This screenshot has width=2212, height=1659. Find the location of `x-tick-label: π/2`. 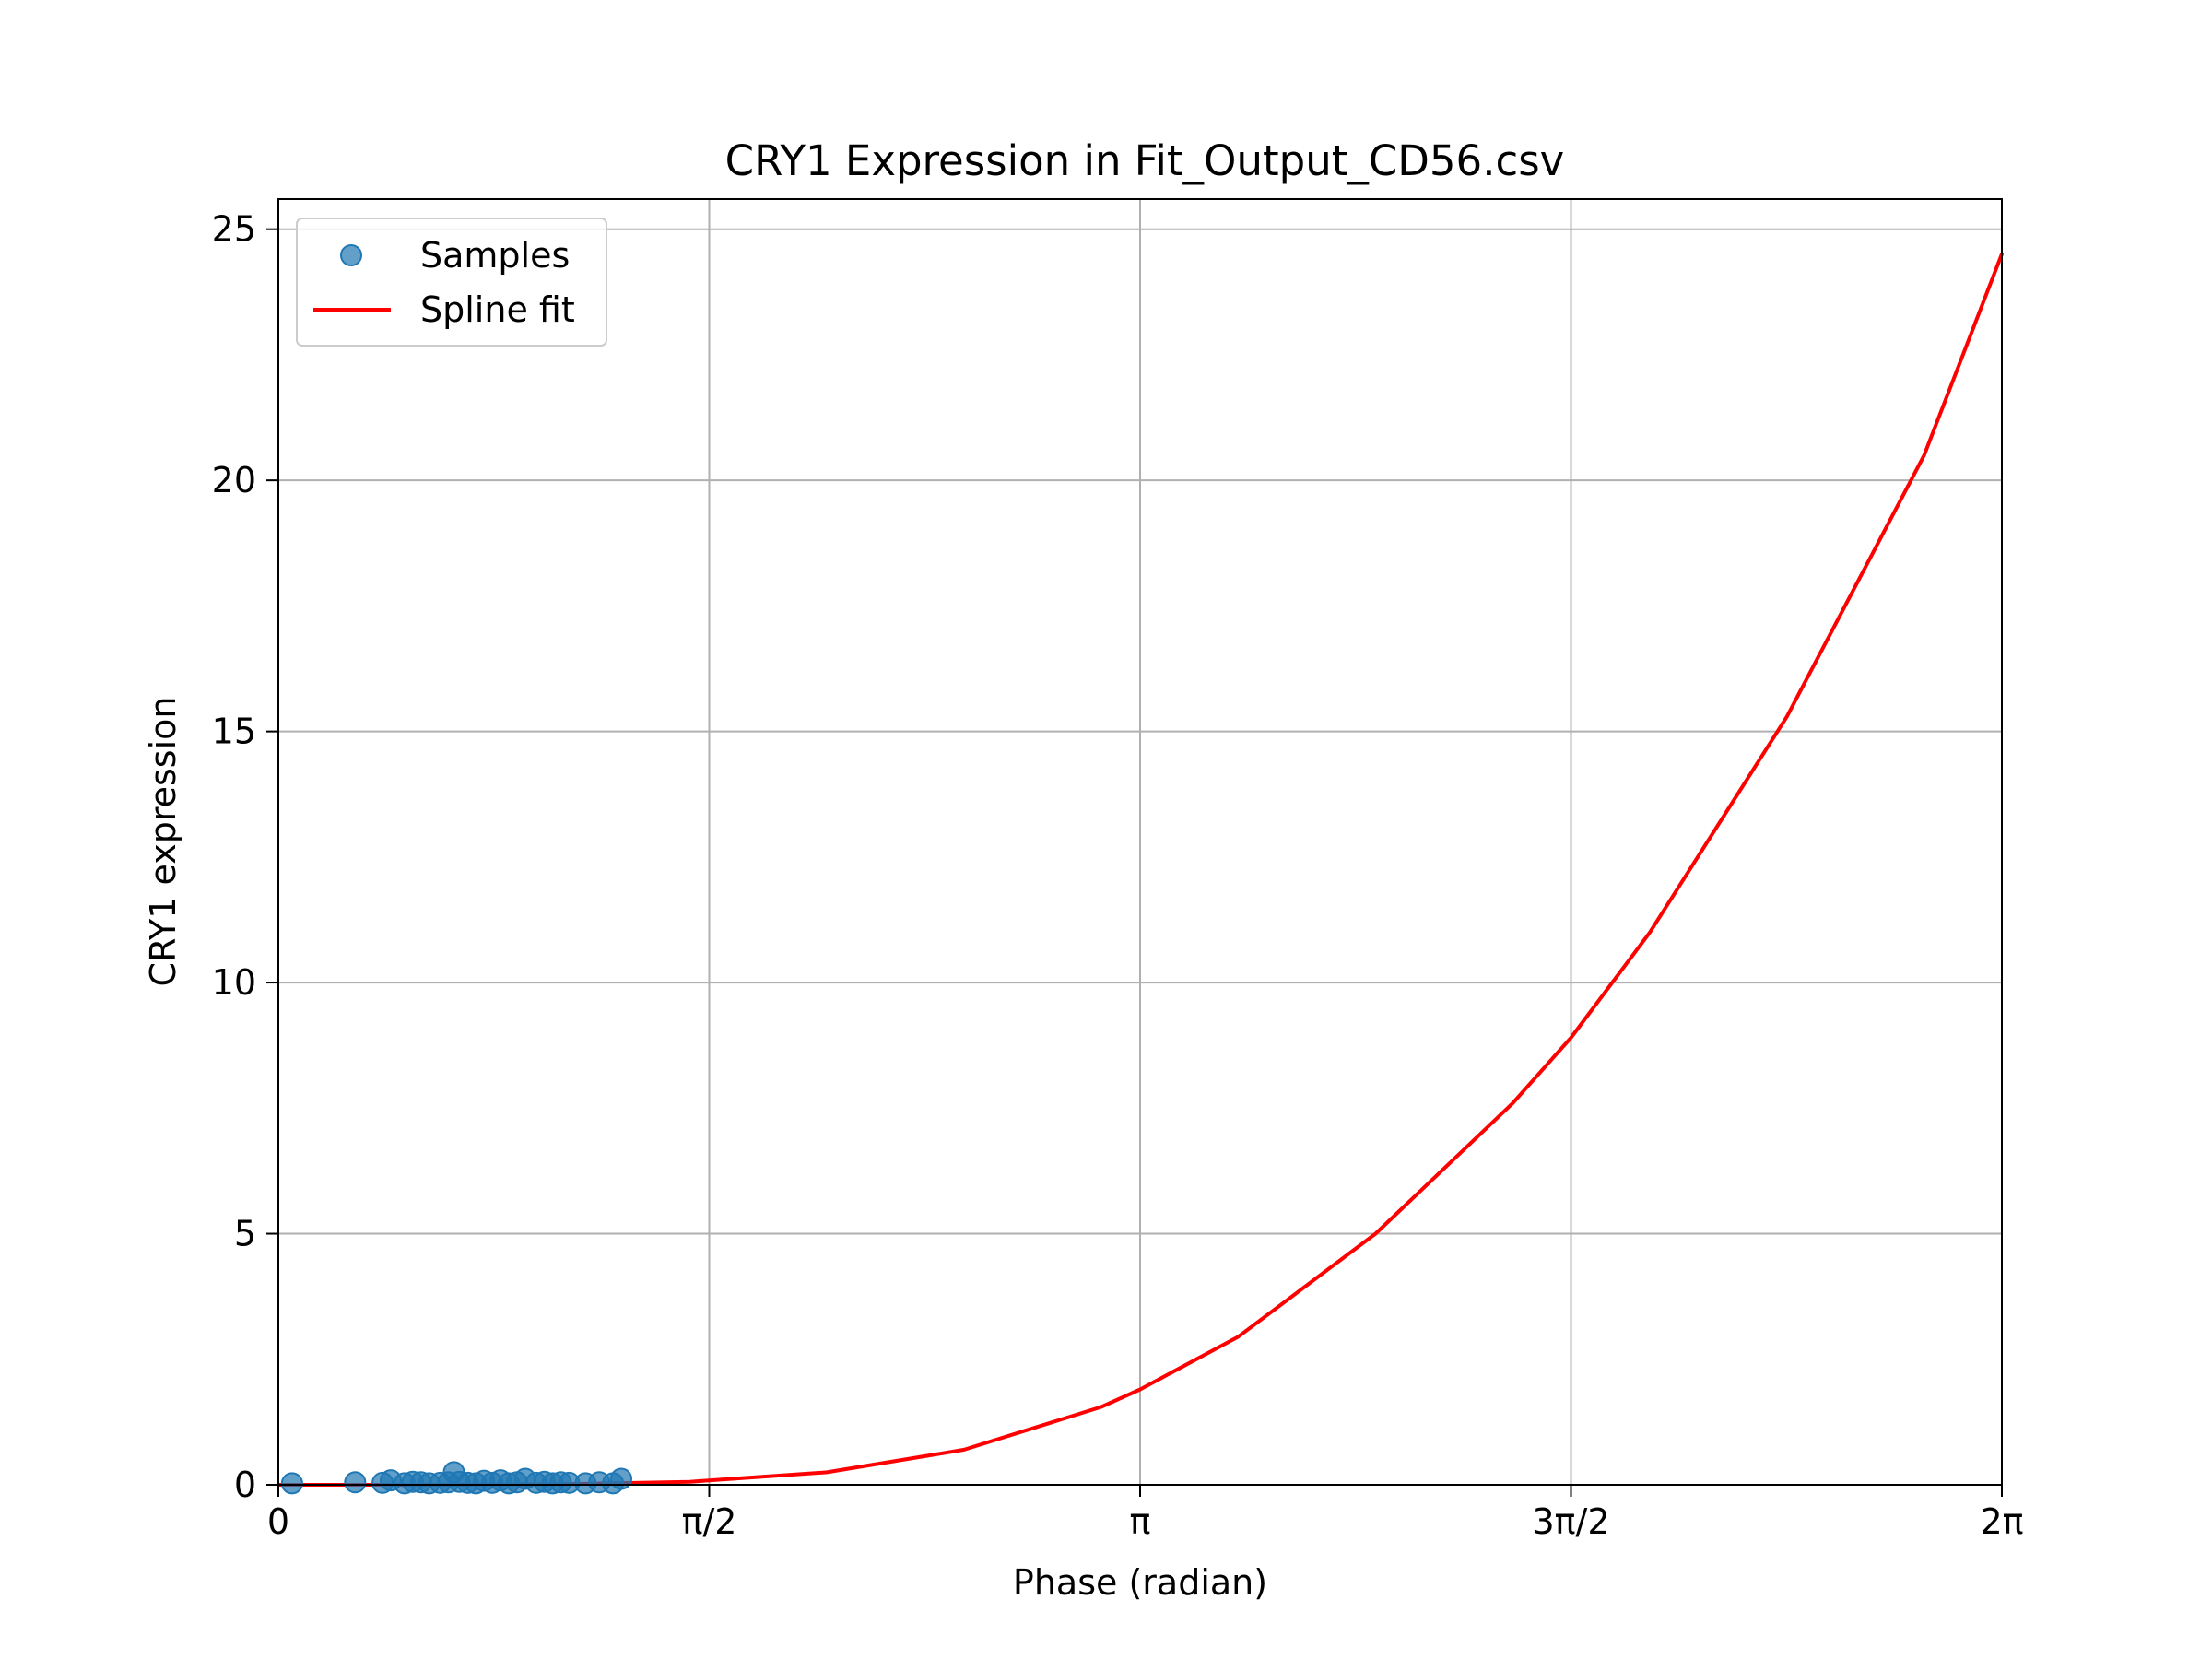

x-tick-label: π/2 is located at coordinates (709, 1521).